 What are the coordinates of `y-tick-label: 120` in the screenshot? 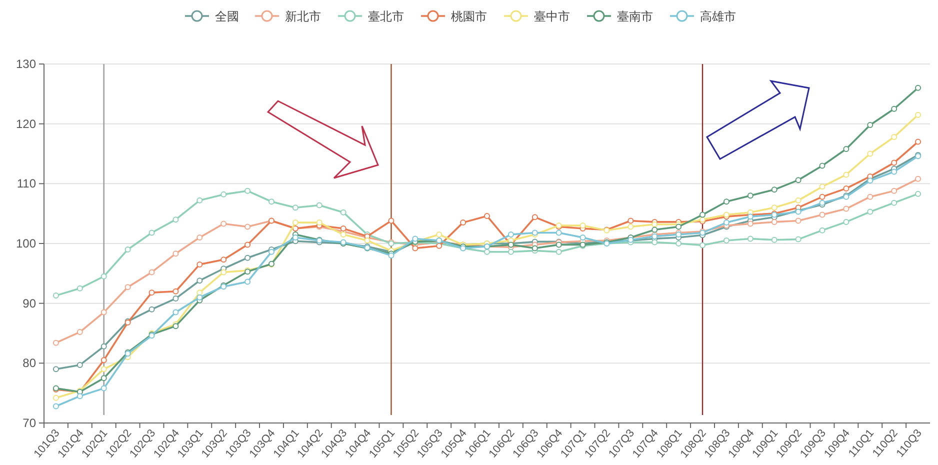 It's located at (26, 123).